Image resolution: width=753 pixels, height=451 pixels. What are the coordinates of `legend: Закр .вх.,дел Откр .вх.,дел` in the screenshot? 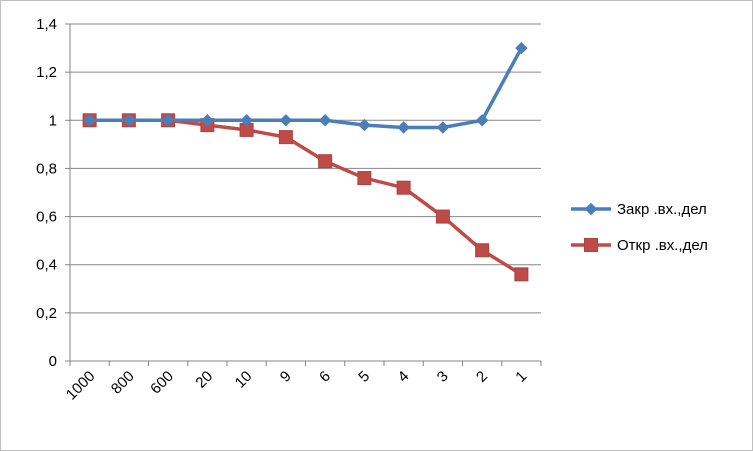 It's located at (639, 227).